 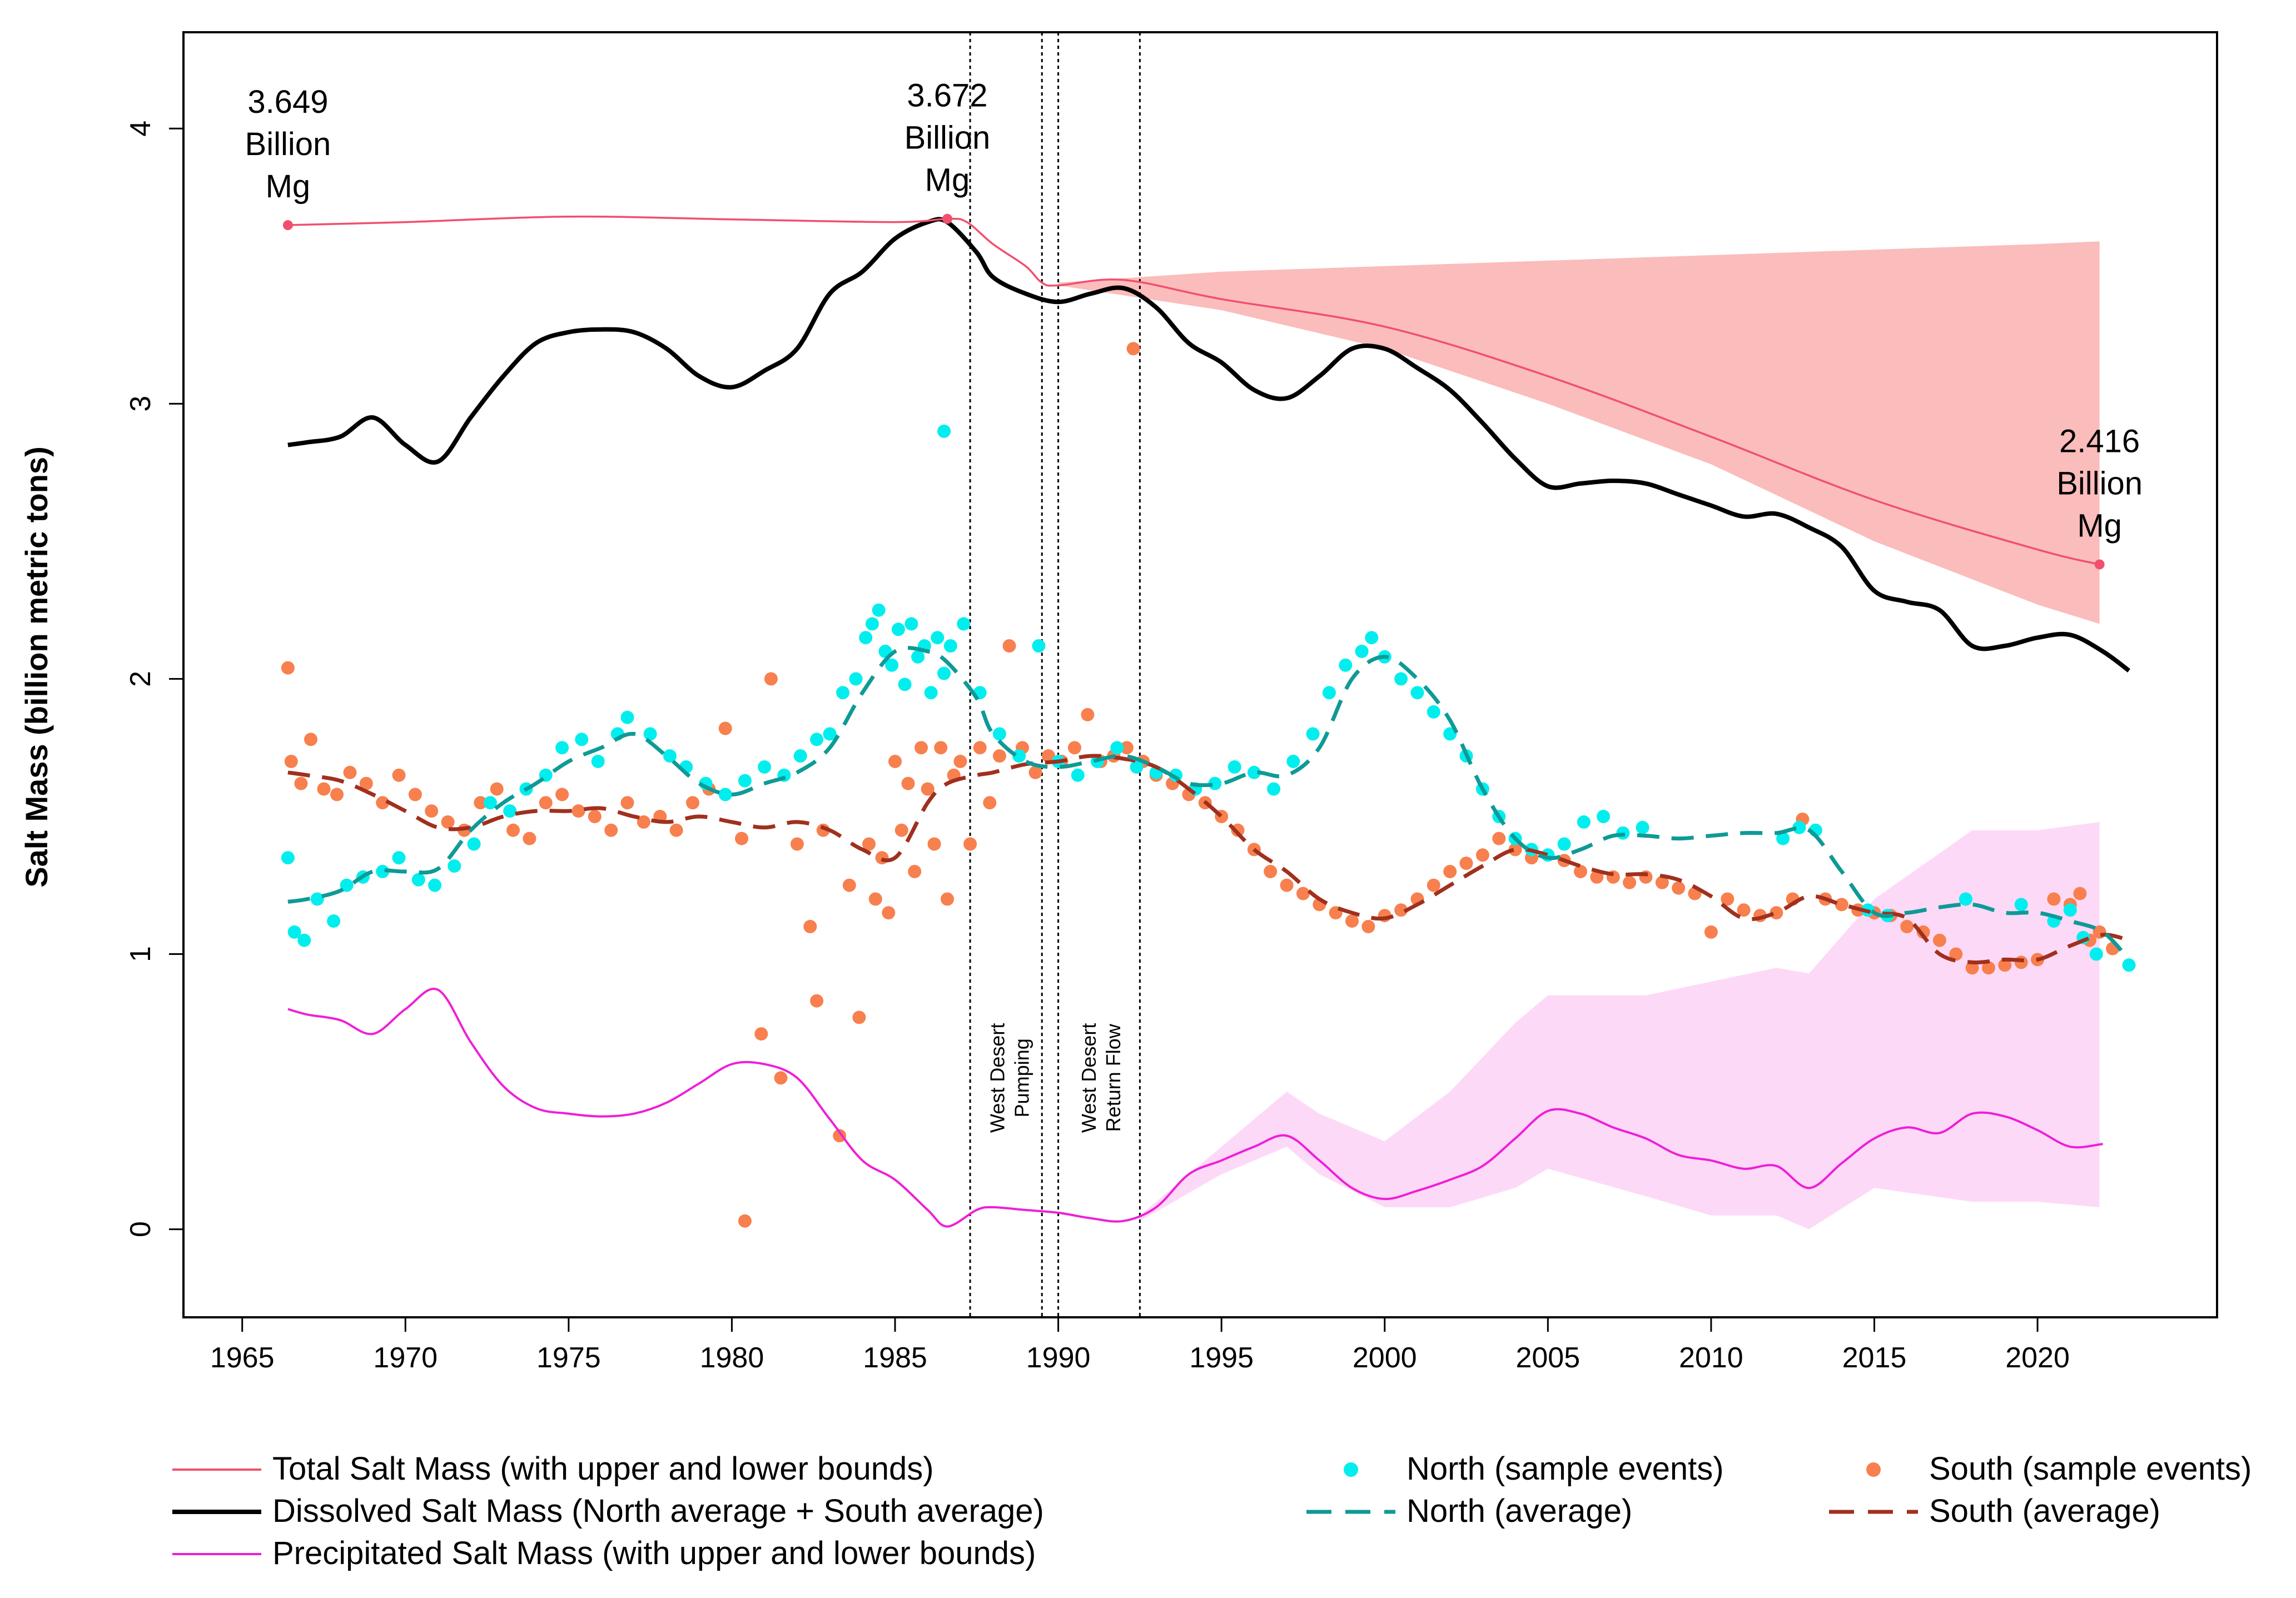 I want to click on legend-label: South (sample events), so click(x=2090, y=1469).